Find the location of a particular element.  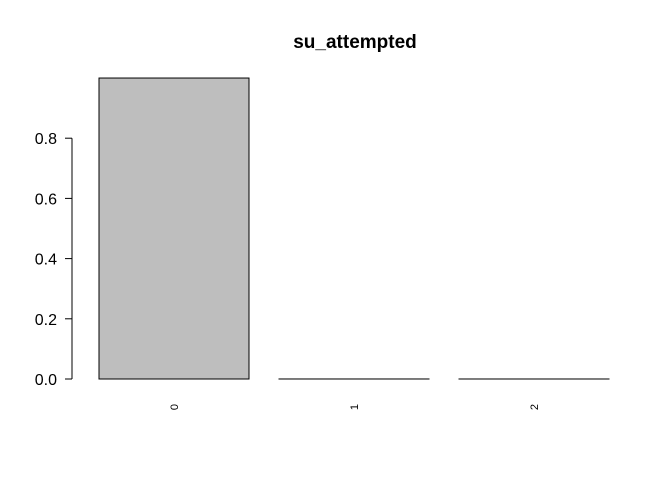

x-tick-label: 2 is located at coordinates (535, 407).